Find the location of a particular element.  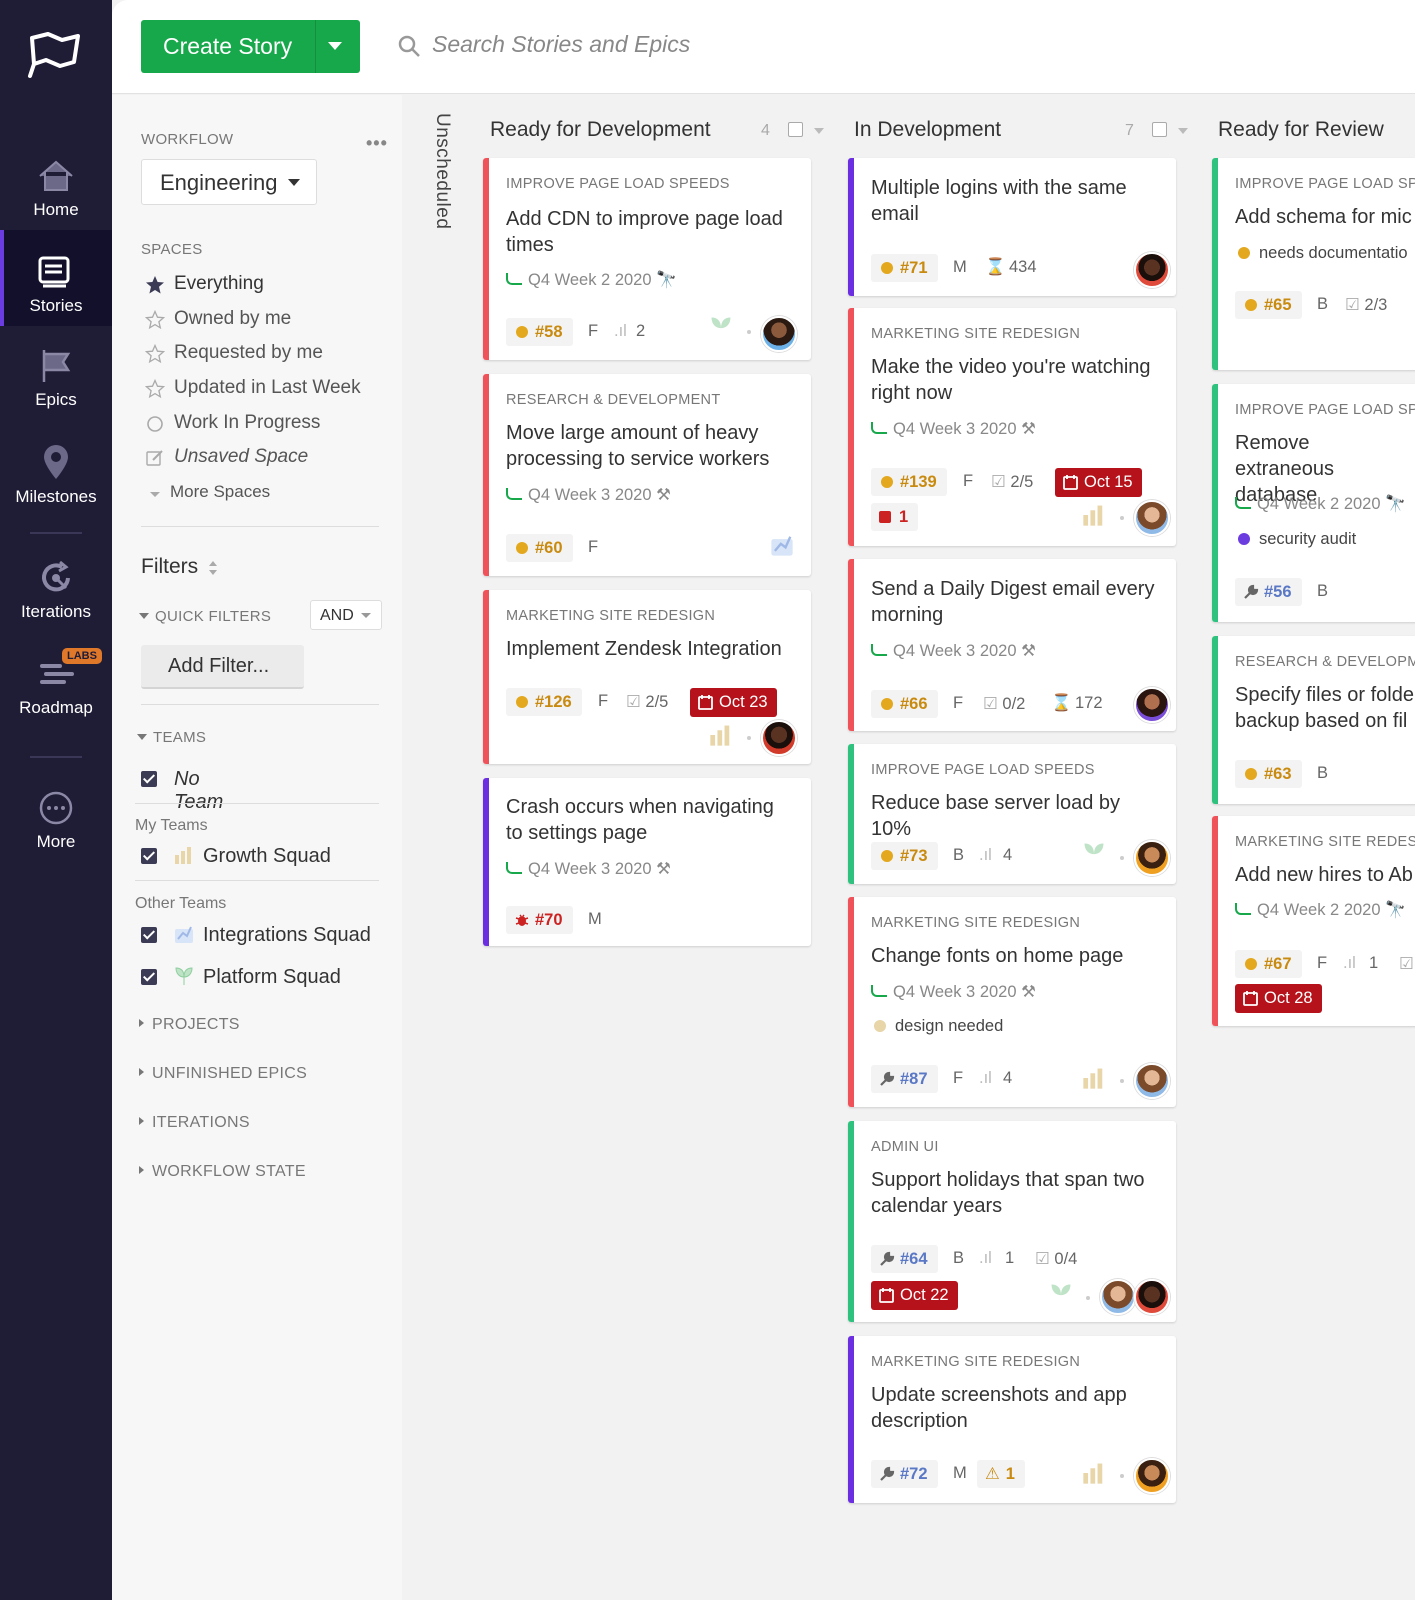

story-id: #70 is located at coordinates (539, 920).